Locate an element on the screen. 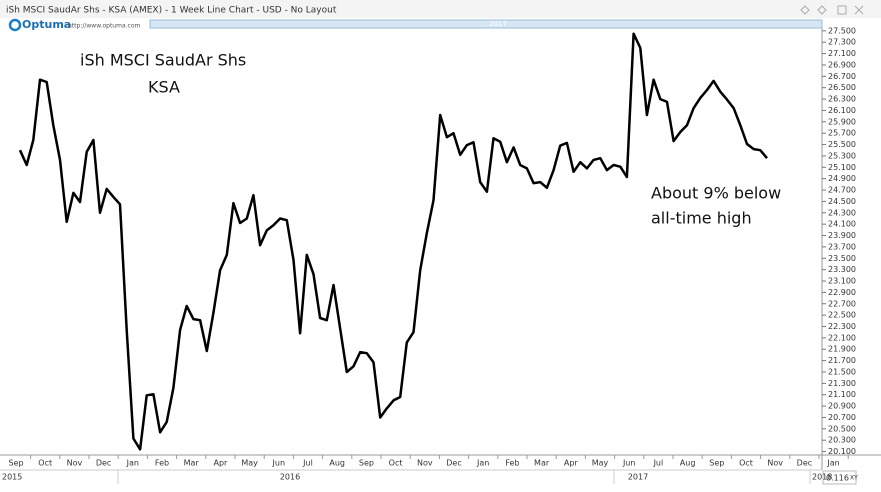 The width and height of the screenshot is (881, 492). year-label: 2016 is located at coordinates (290, 477).